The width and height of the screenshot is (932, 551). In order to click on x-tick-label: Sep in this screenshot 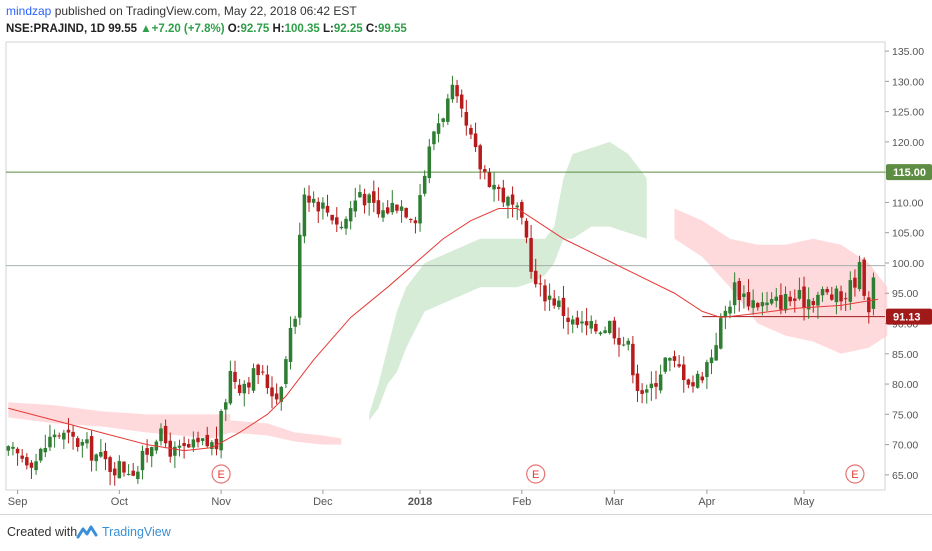, I will do `click(18, 502)`.